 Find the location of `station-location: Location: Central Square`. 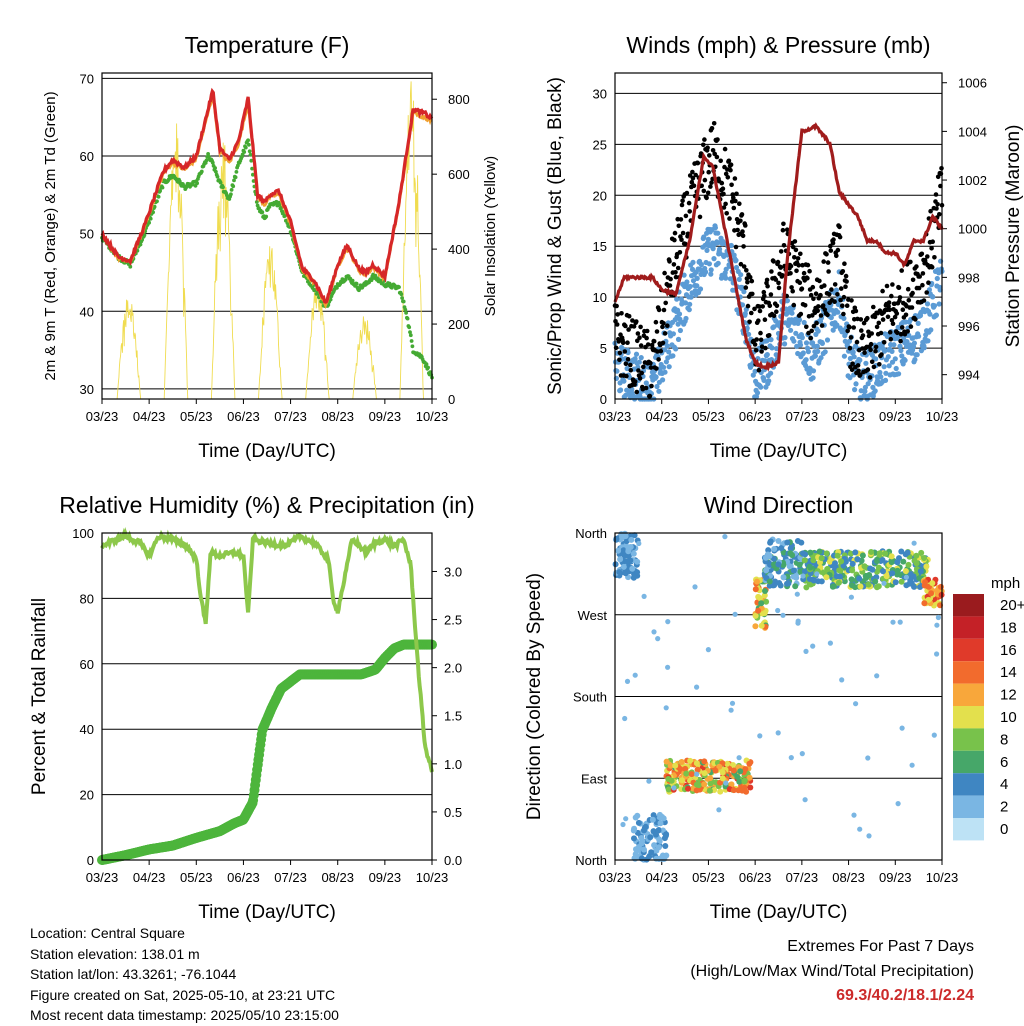

station-location: Location: Central Square is located at coordinates (107, 933).